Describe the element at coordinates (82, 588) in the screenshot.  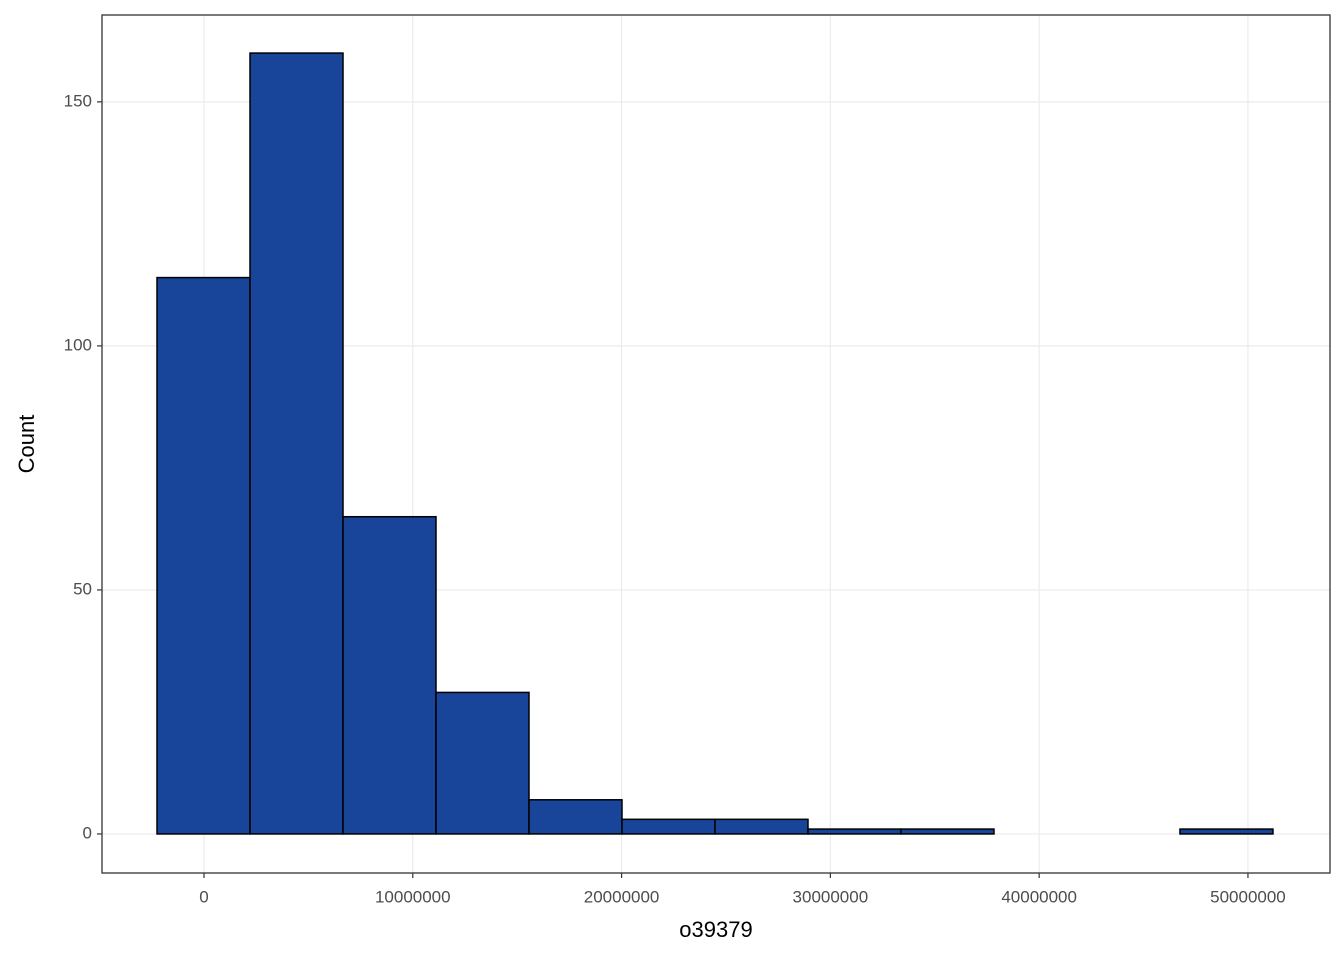
I see `y-tick-label: 50` at that location.